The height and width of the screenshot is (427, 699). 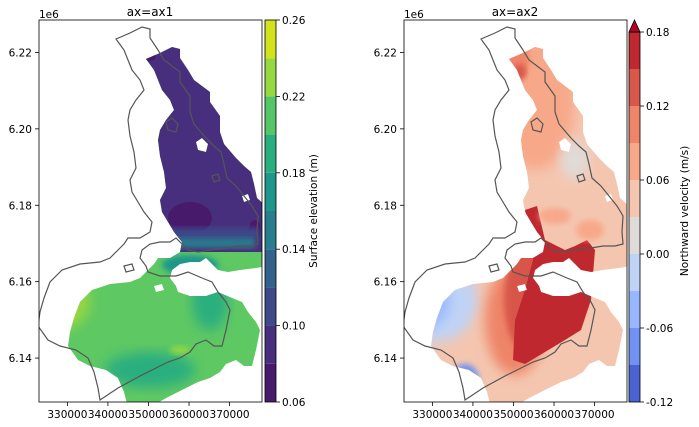 What do you see at coordinates (67, 415) in the screenshot?
I see `left-x-tick-label: 330000` at bounding box center [67, 415].